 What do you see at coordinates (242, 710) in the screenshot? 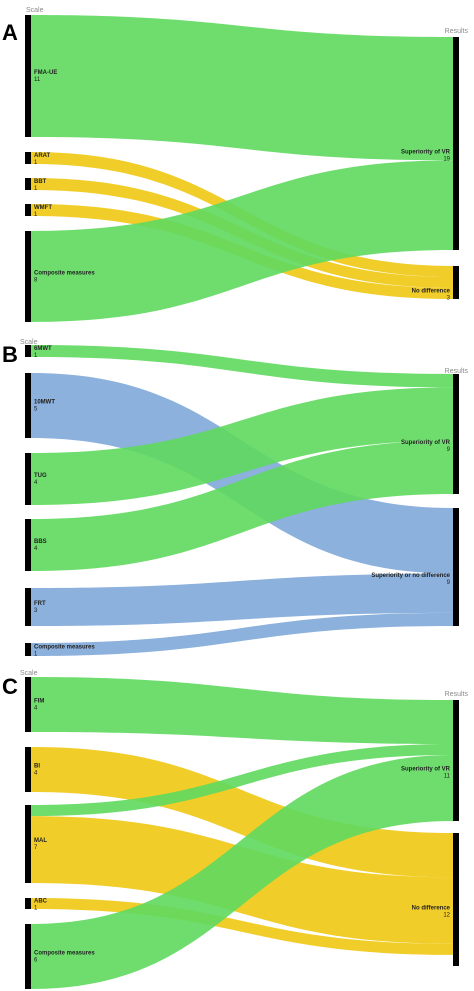
I see `link-fim-to-superiority-of-vr` at bounding box center [242, 710].